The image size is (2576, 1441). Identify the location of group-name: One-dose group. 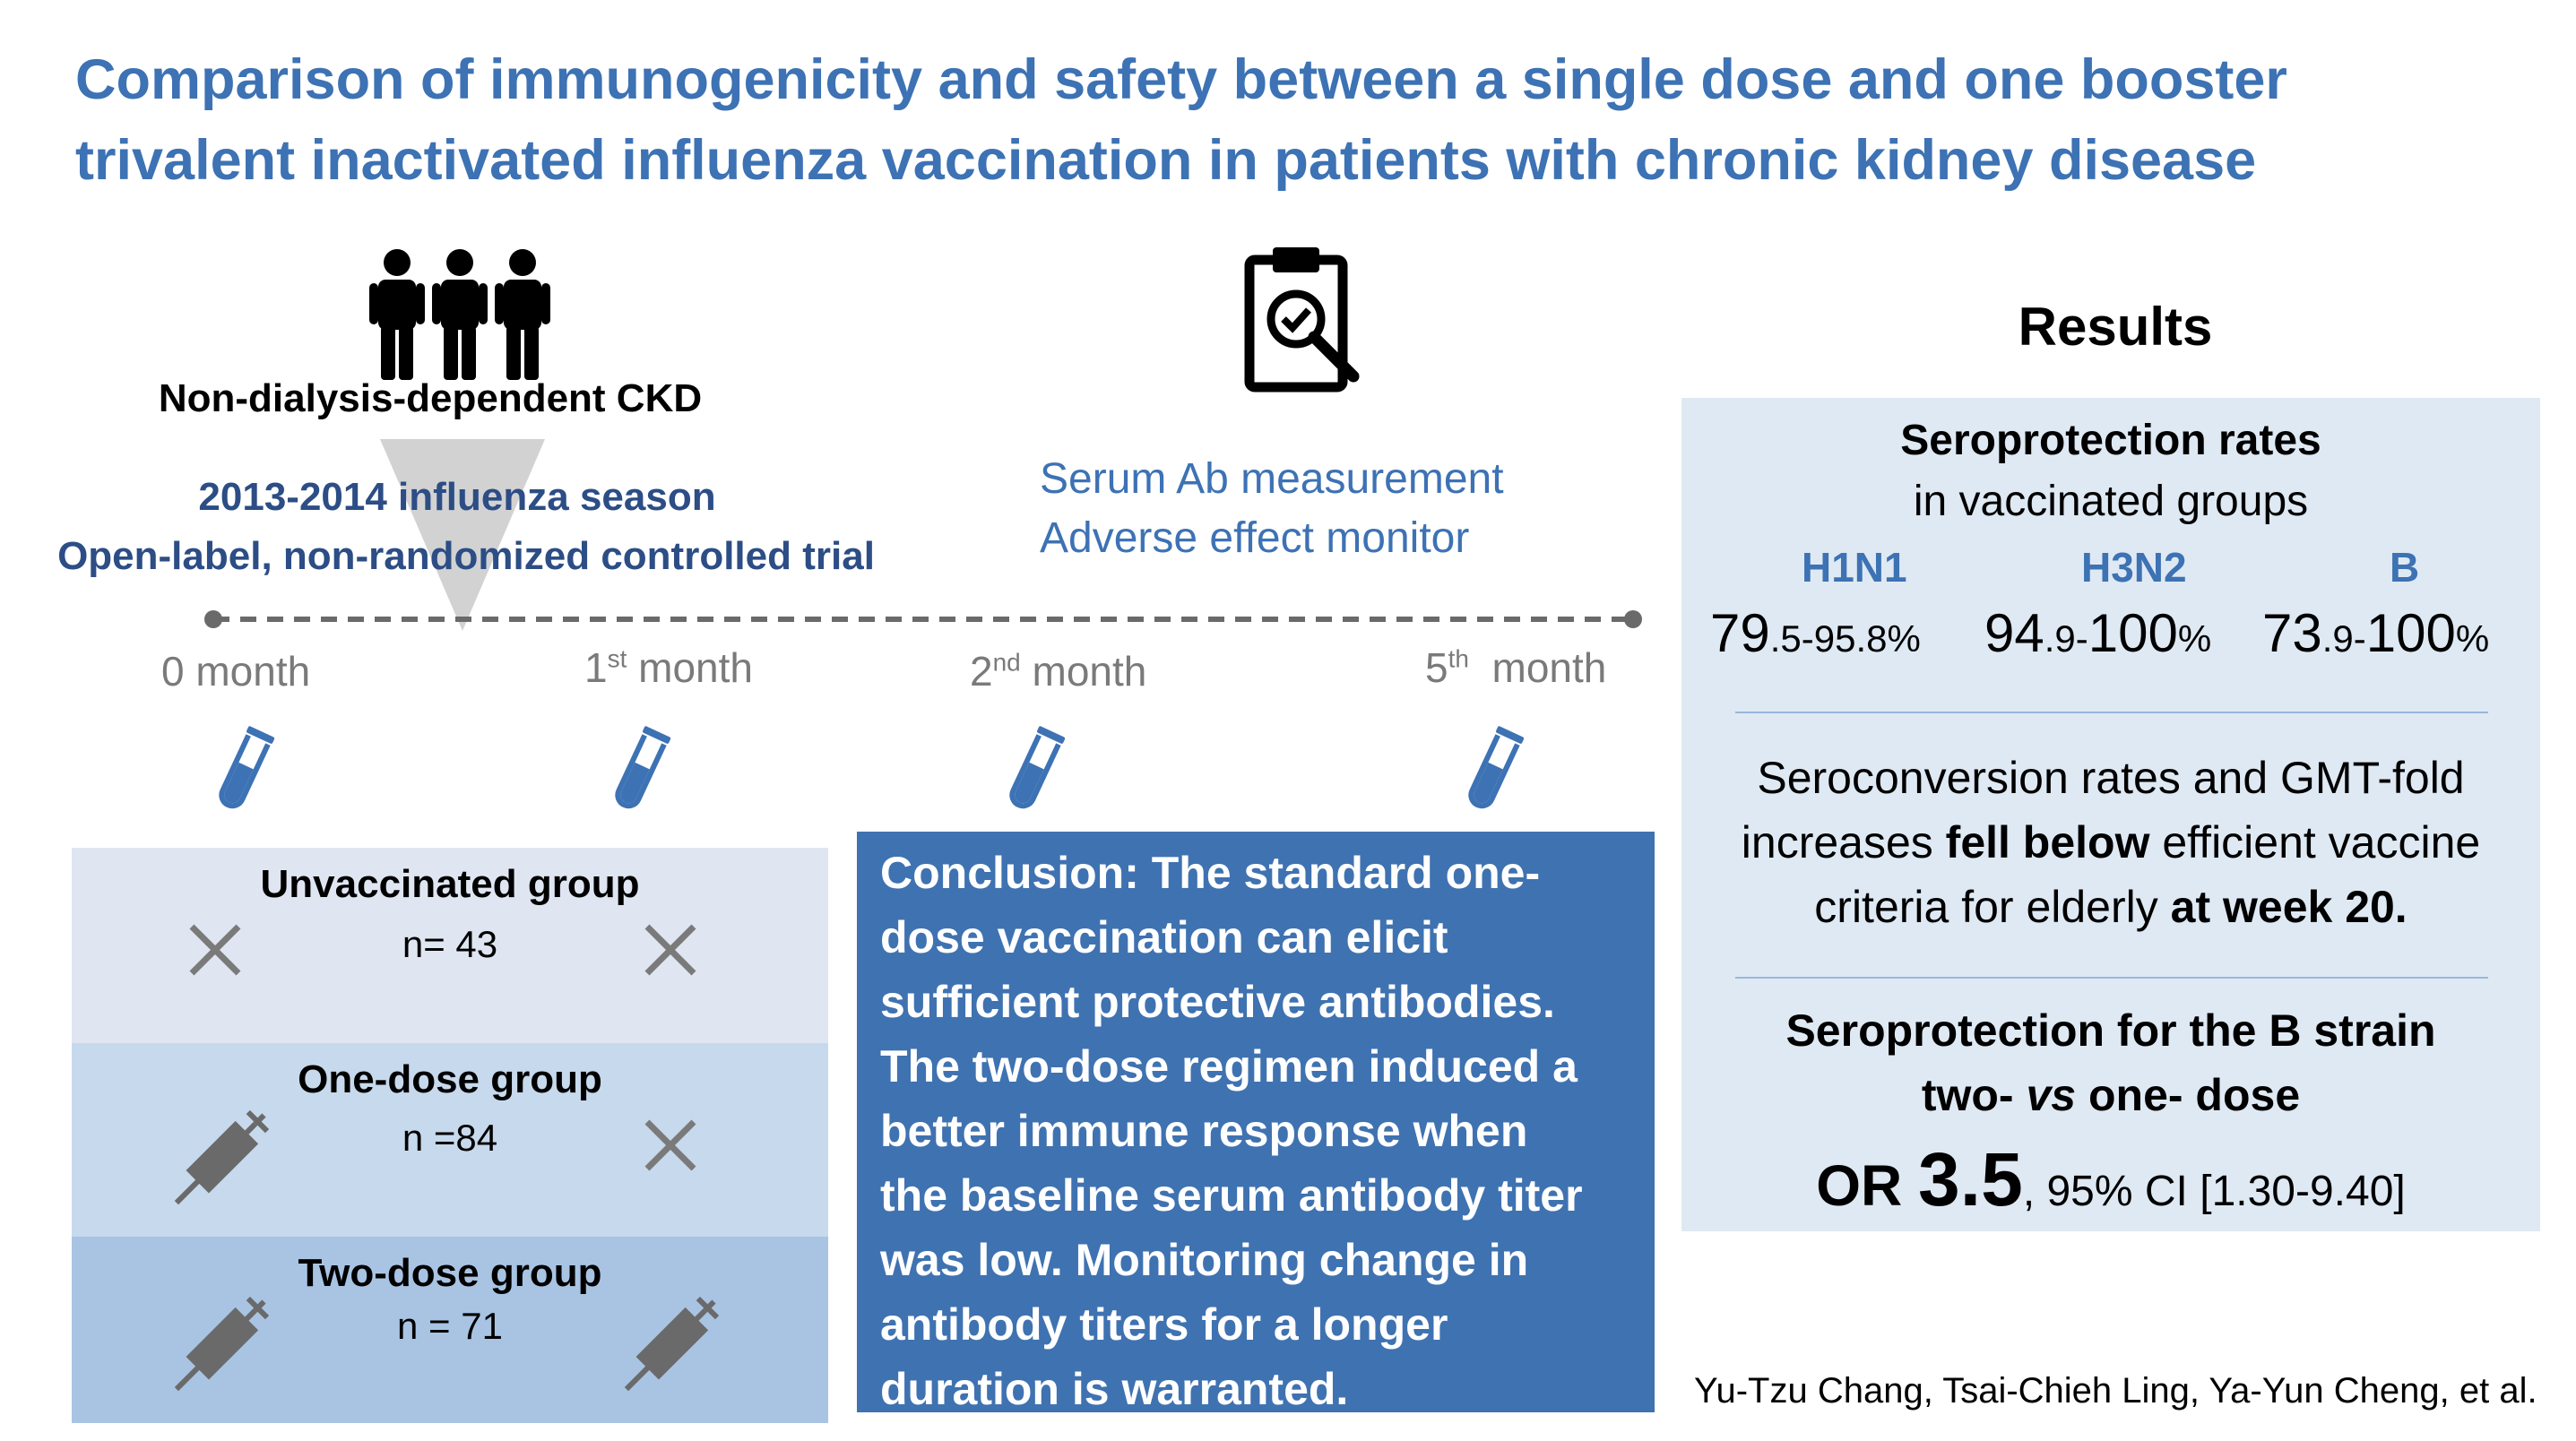
(450, 1079).